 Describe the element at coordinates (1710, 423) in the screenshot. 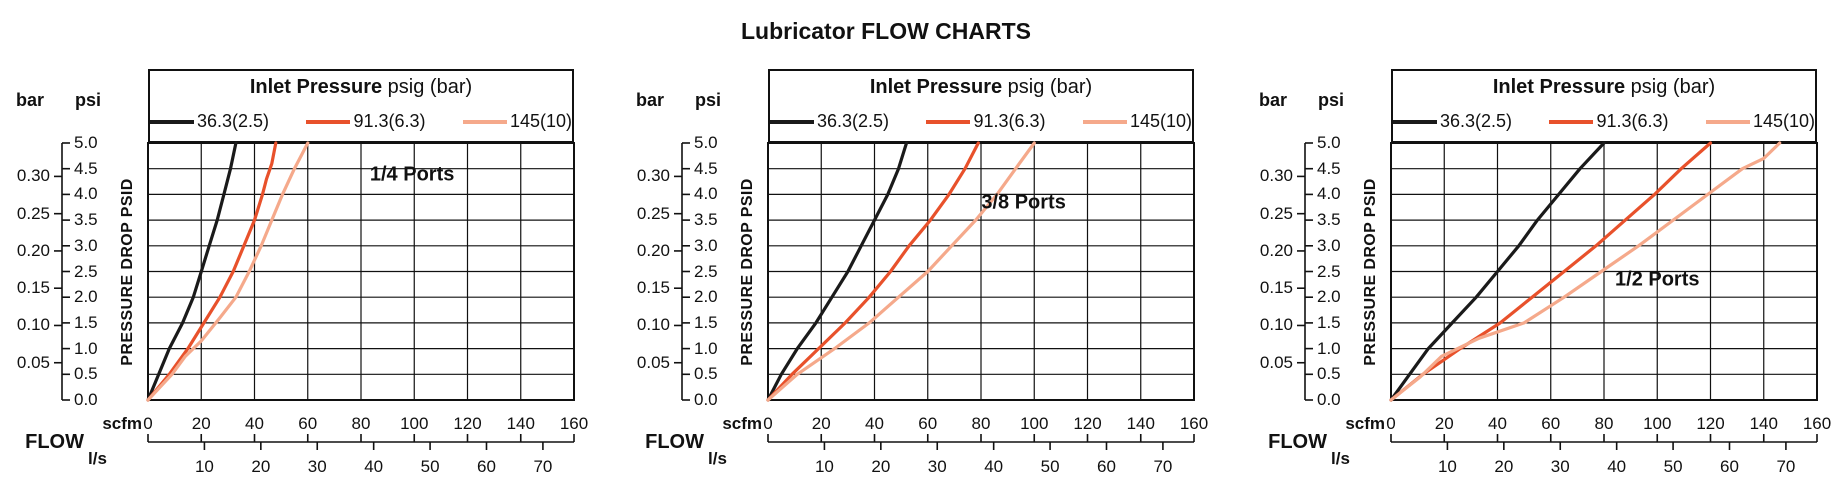

I see `scfm-tick-label: 120` at that location.